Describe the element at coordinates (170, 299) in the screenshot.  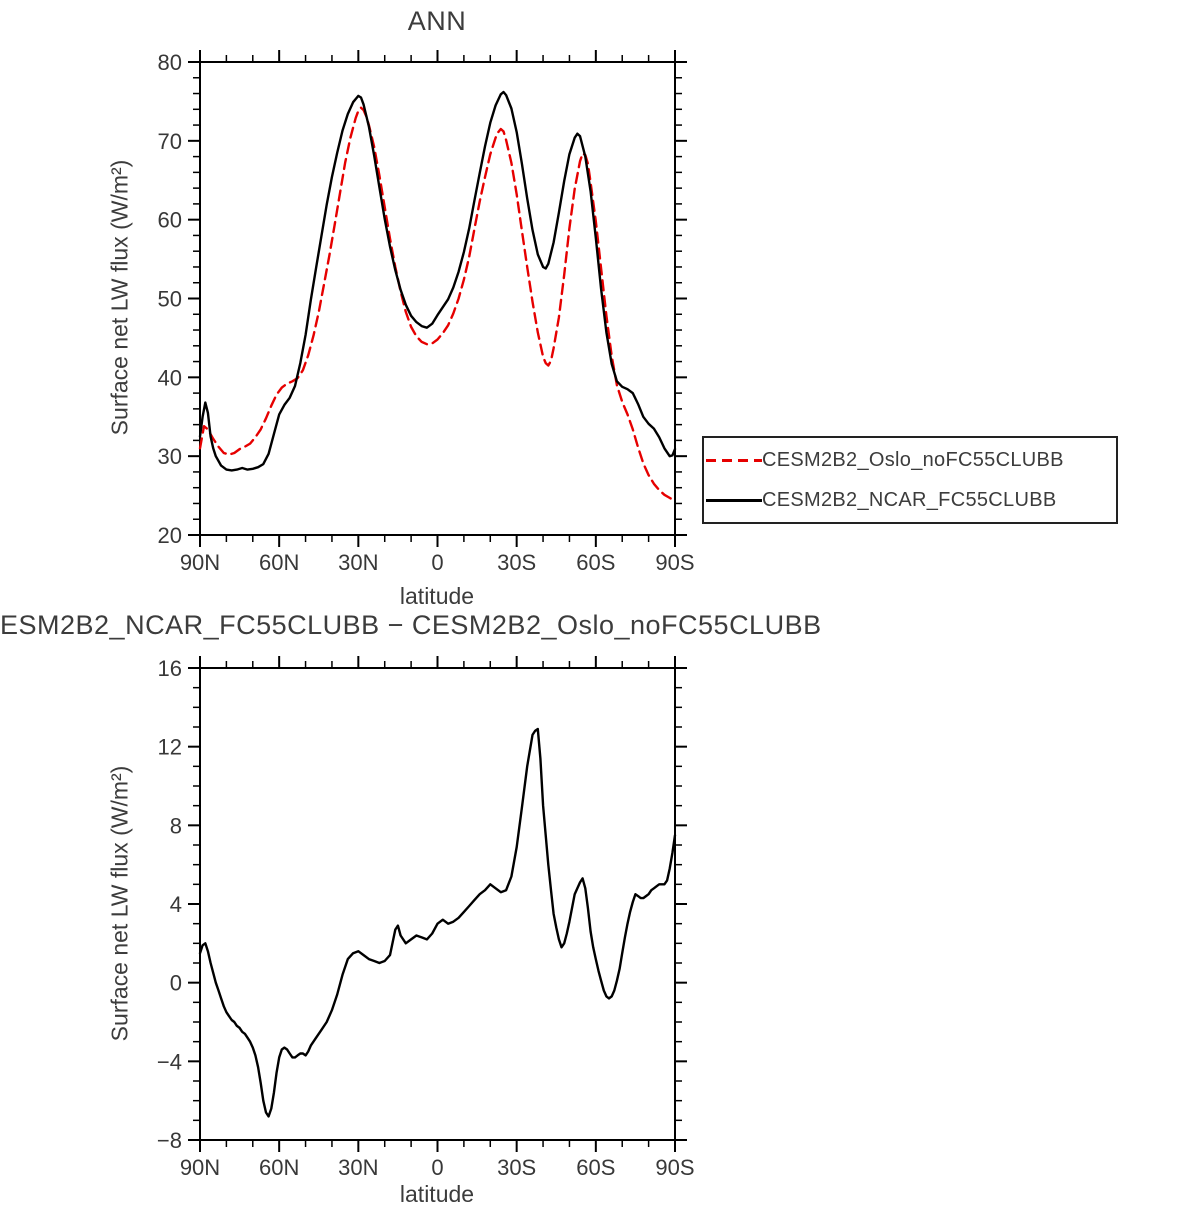
I see `y-tick-label: 50` at that location.